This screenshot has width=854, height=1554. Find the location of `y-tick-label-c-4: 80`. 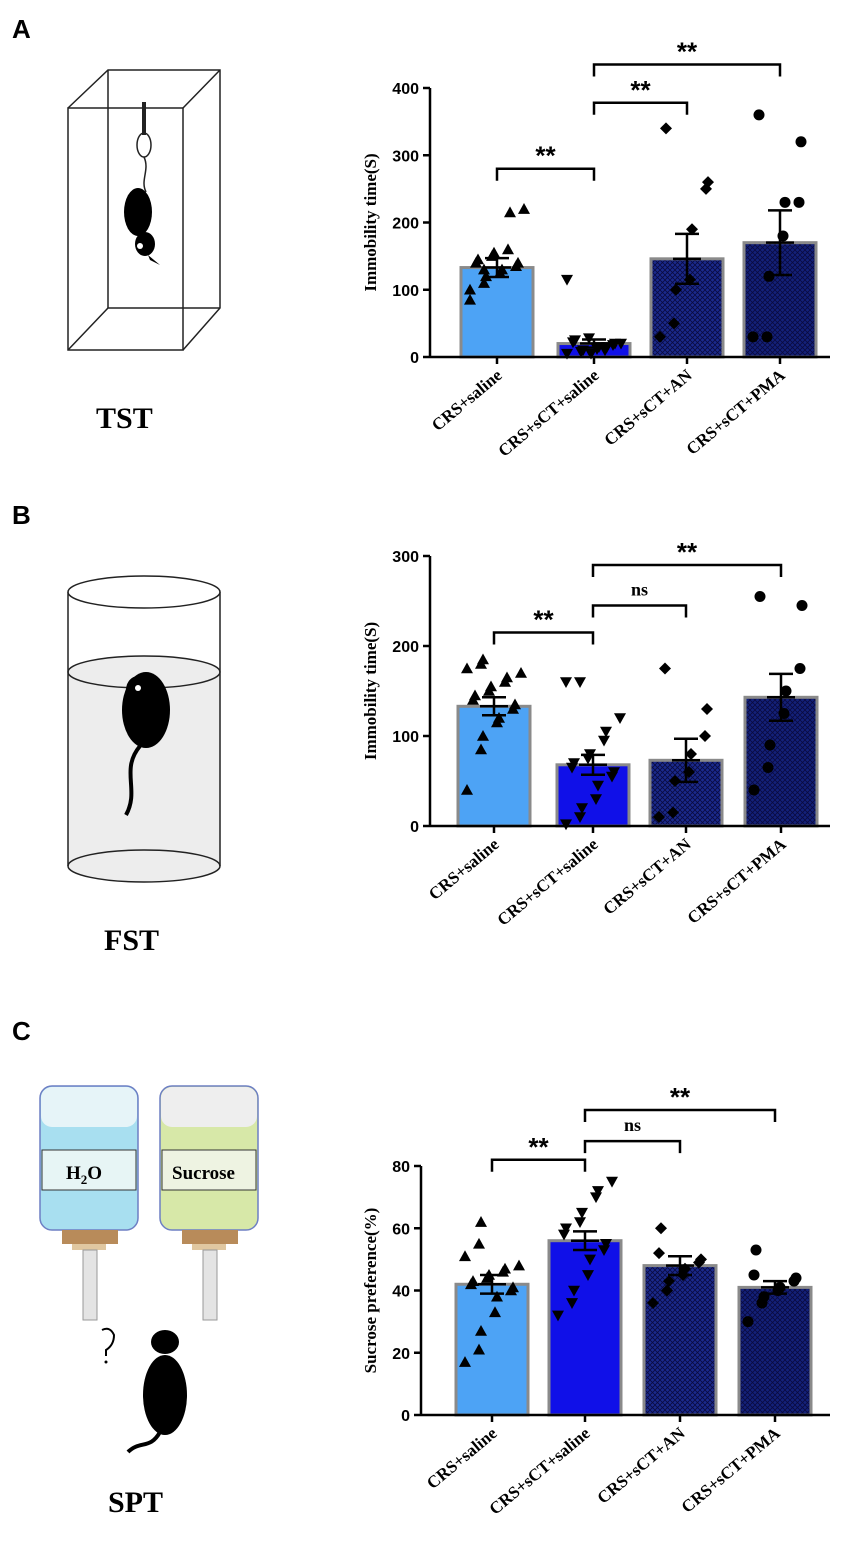

y-tick-label-c-4: 80 is located at coordinates (401, 1167).